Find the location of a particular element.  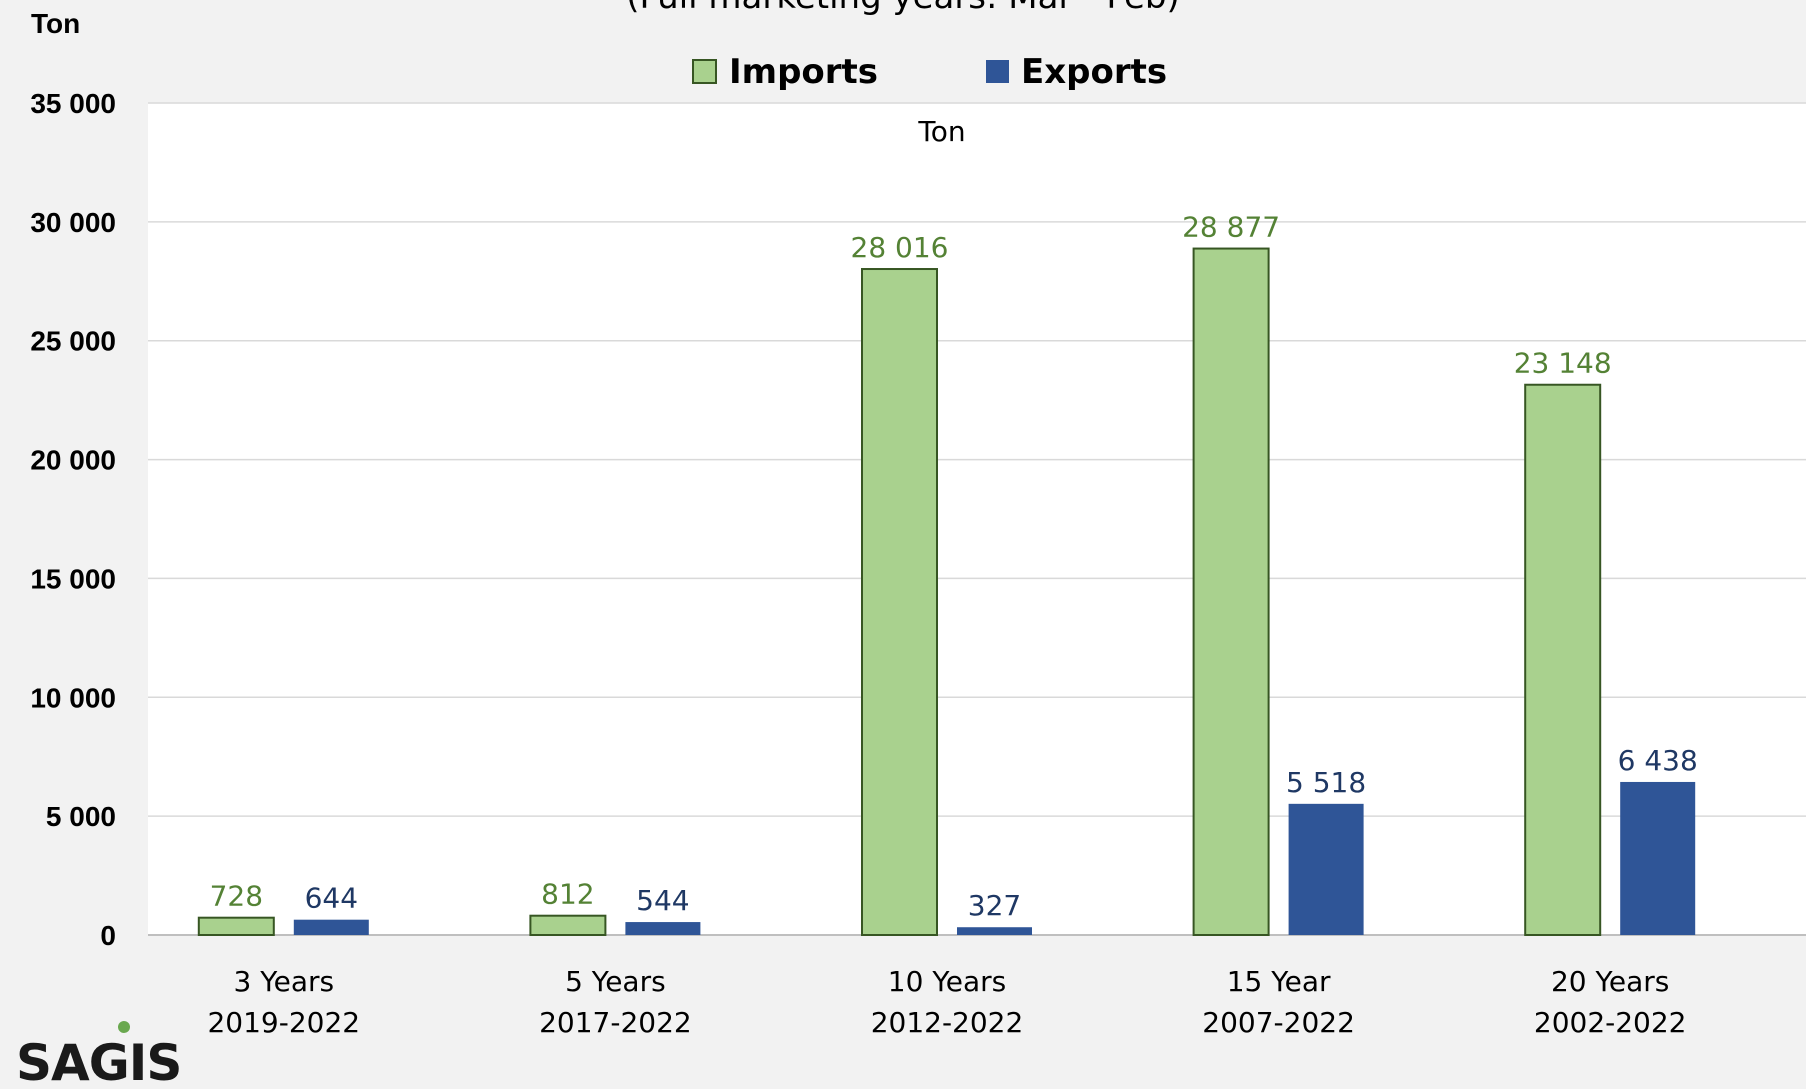

legend-label-exports: Exports is located at coordinates (1094, 72).